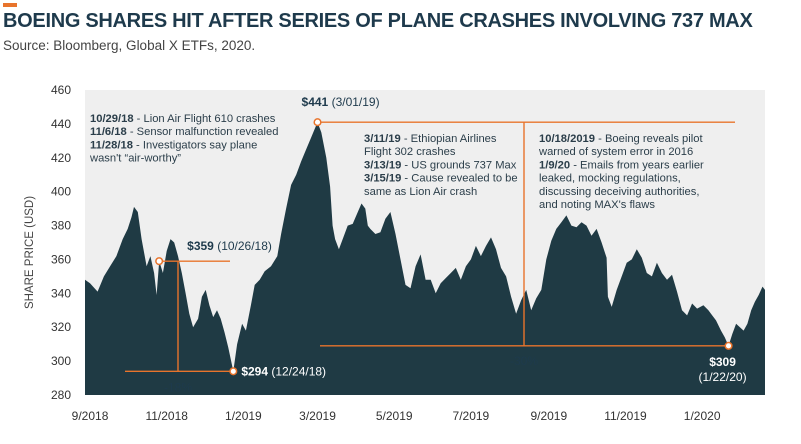  I want to click on annotation-lion-air-line: 11/28/18 - Investigators say plane, so click(173, 145).